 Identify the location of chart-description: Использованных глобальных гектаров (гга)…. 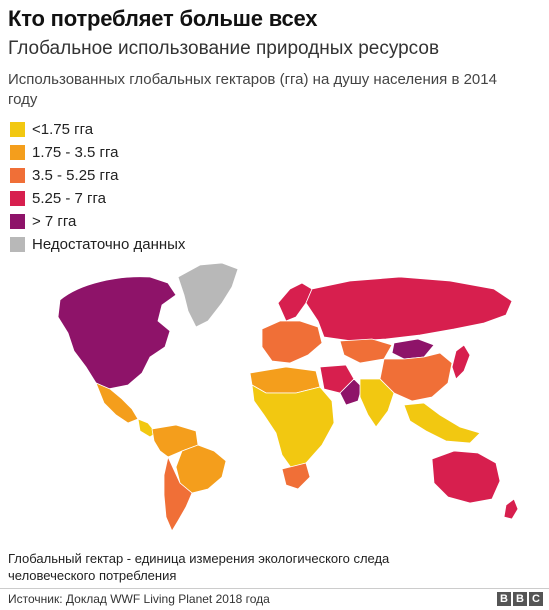
(252, 89).